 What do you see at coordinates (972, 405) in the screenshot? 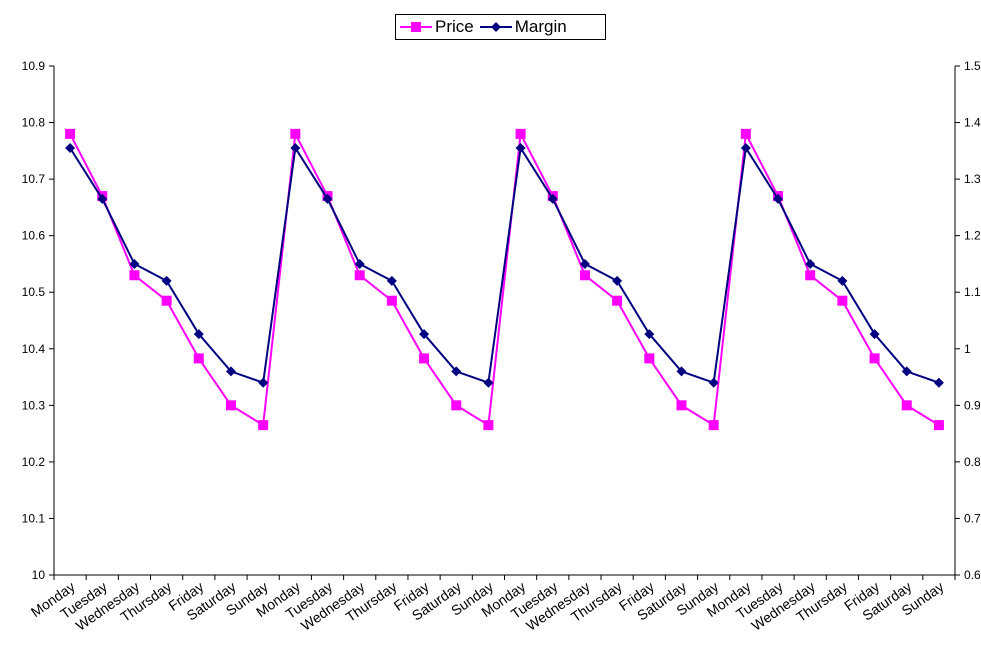
I see `y-right-tick-label: 0.9` at bounding box center [972, 405].